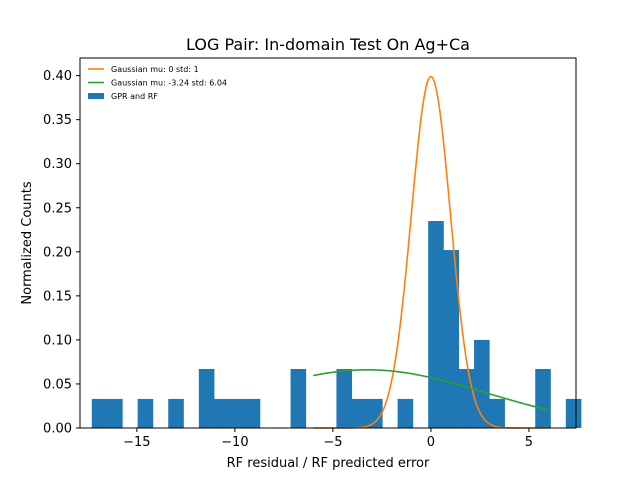 The height and width of the screenshot is (480, 640). I want to click on y-tick-label: 0.20, so click(57, 252).